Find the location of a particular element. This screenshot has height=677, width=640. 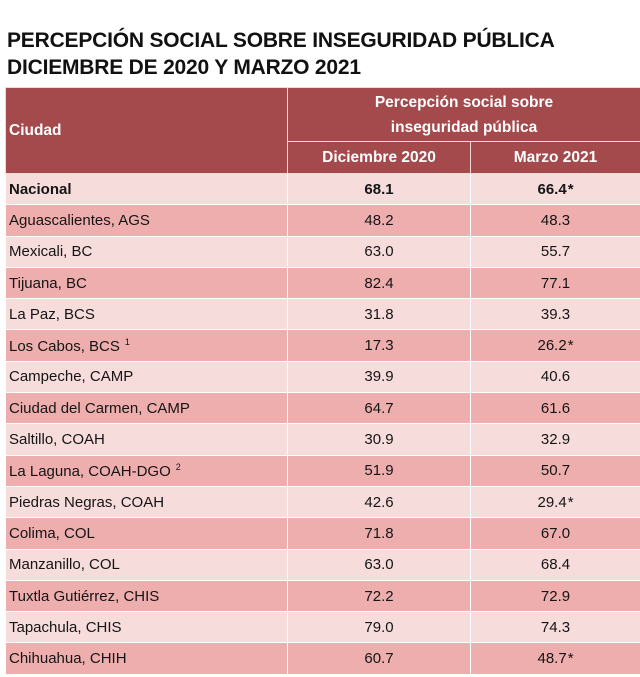

march-2021-cell: 48.3 is located at coordinates (554, 220).